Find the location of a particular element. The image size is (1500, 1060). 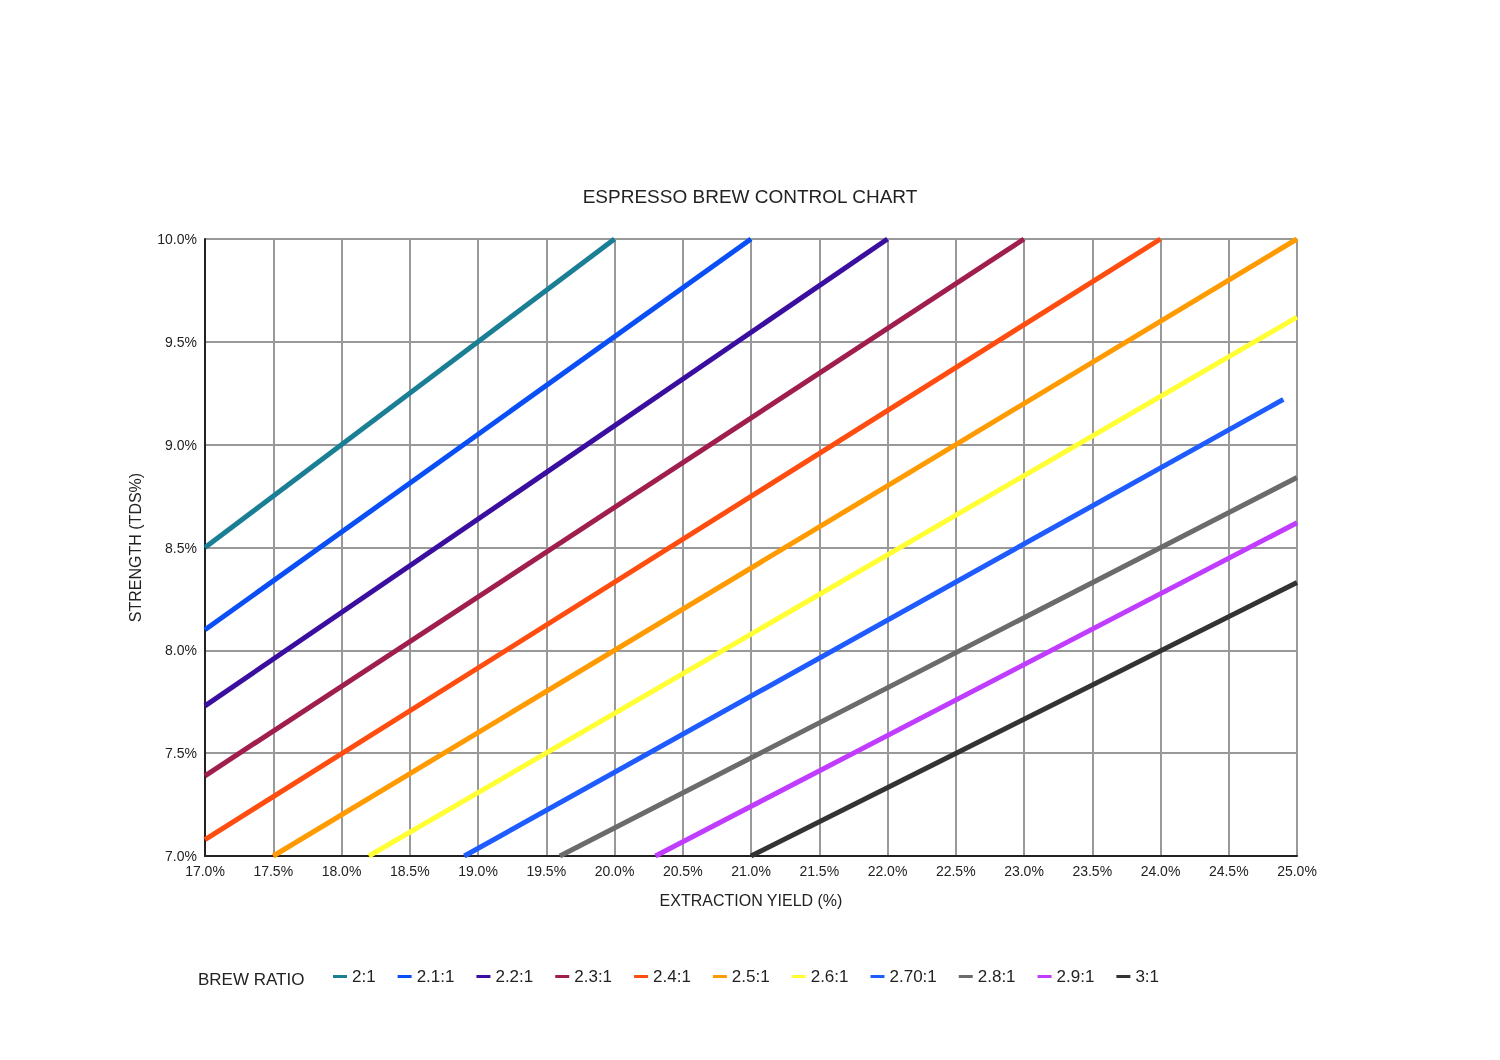

x-axis-title: EXTRACTION YIELD (%) is located at coordinates (751, 900).